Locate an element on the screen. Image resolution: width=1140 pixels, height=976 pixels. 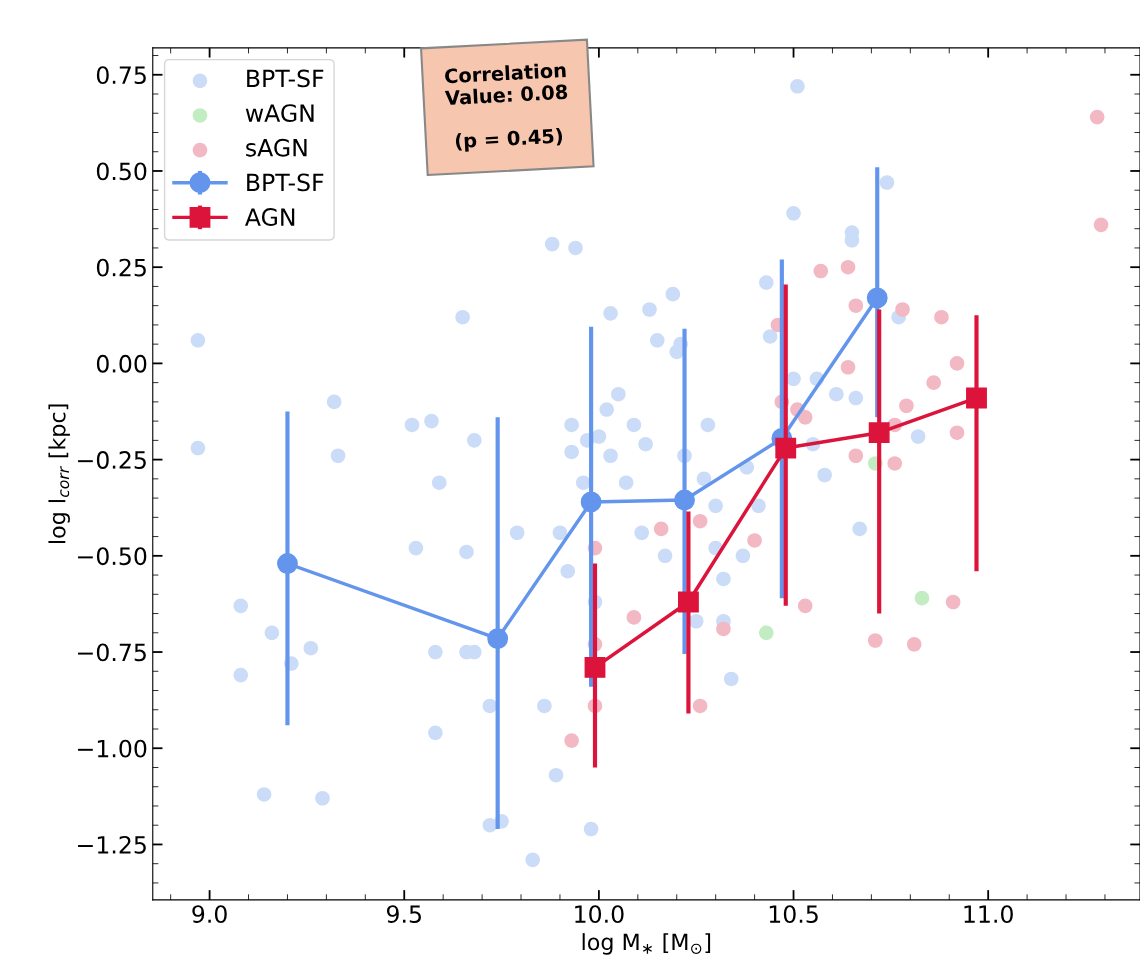
x-tick-label: 9.5 is located at coordinates (403, 914).